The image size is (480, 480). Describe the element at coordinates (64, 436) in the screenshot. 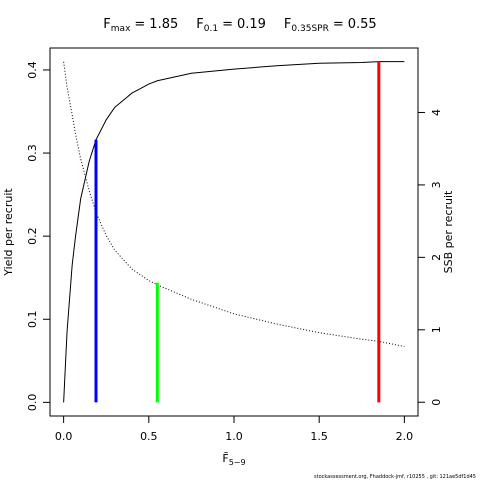

I see `x-tick-label: 0.0` at that location.